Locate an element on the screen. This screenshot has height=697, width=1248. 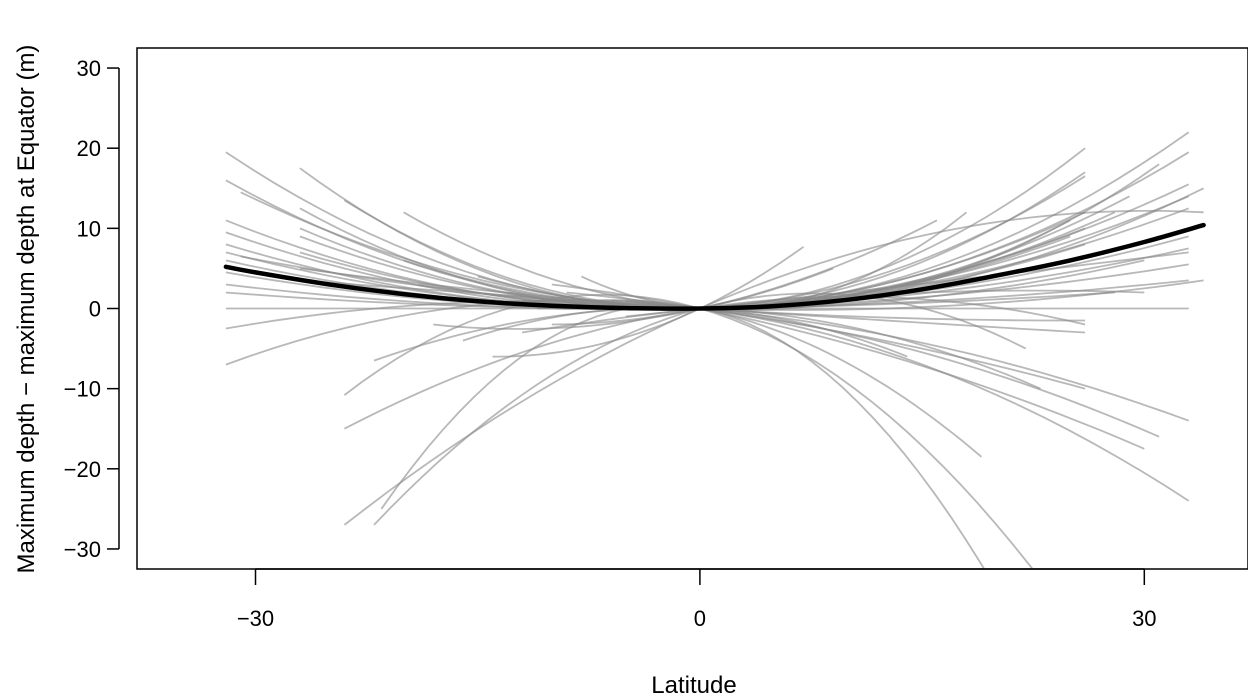
x-tick-label: −30 is located at coordinates (255, 618).